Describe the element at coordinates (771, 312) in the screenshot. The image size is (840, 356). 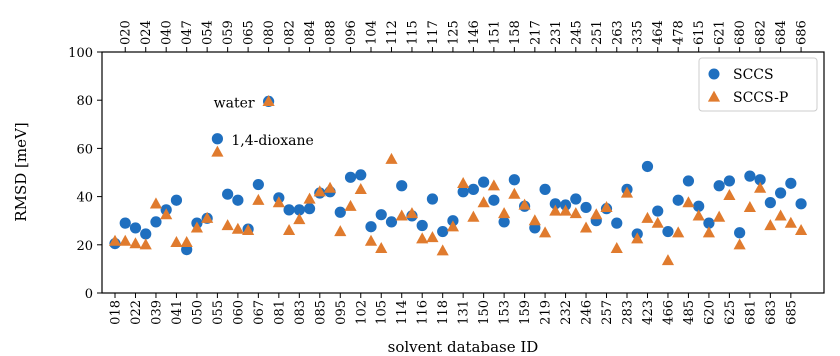
I see `bottom-tick-label: 683` at that location.